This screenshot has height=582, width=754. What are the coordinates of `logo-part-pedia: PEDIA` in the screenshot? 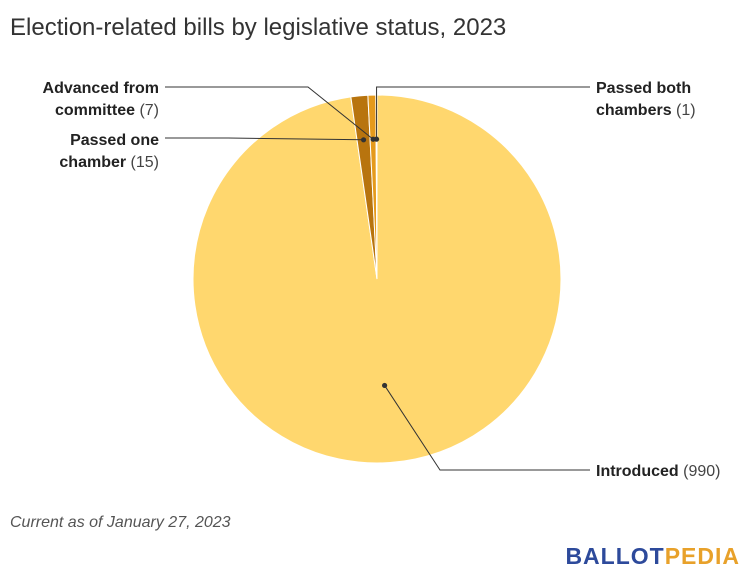 It's located at (702, 556).